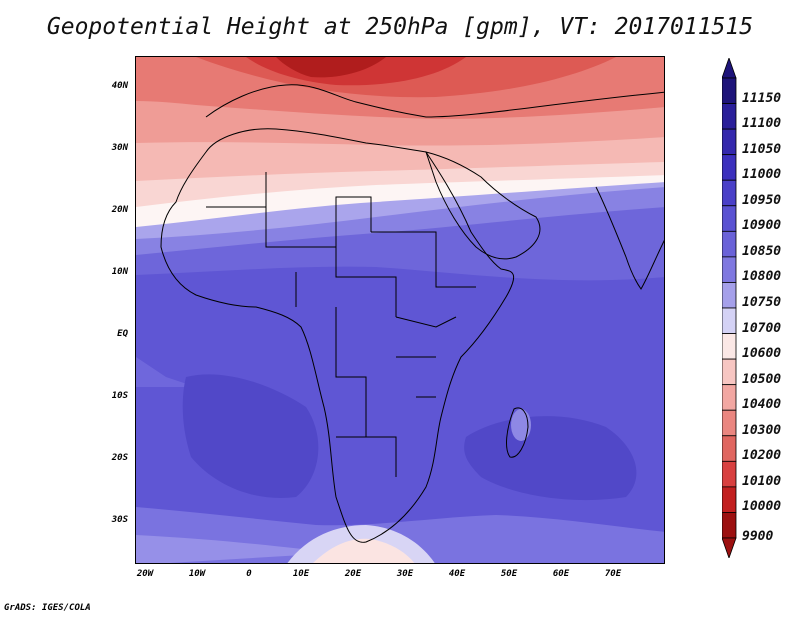 The width and height of the screenshot is (800, 618). Describe the element at coordinates (509, 574) in the screenshot. I see `lon-label-50e: 50E` at that location.